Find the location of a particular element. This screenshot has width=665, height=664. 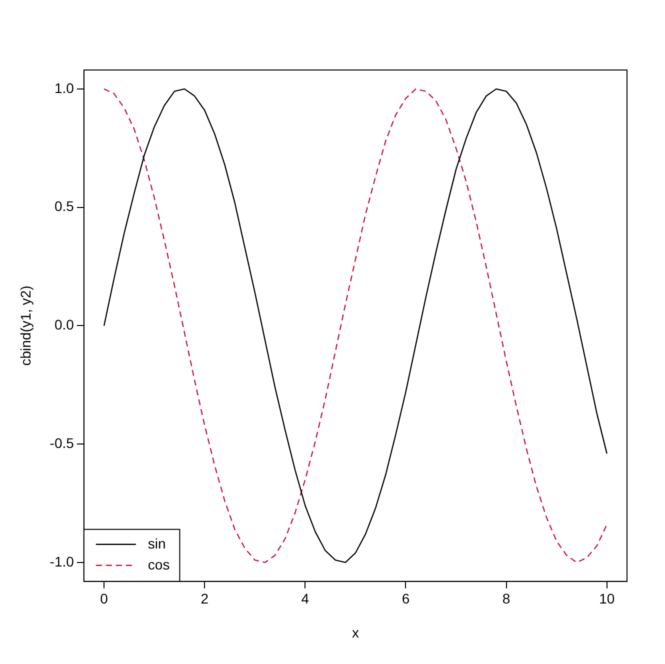

y-tick-label: 0.0 is located at coordinates (64, 324).